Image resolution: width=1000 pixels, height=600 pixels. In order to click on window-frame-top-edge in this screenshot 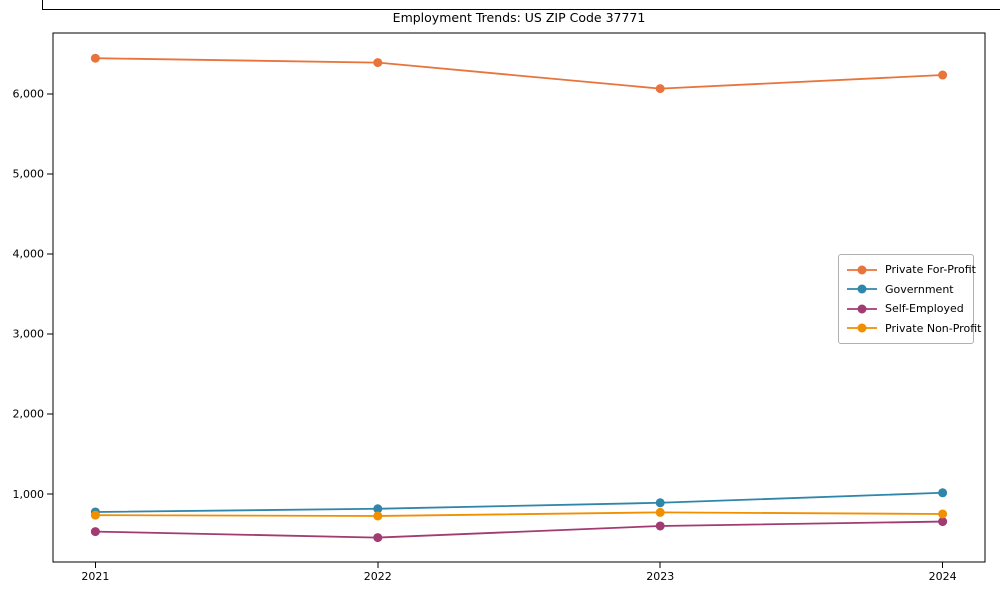, I will do `click(521, 9)`.